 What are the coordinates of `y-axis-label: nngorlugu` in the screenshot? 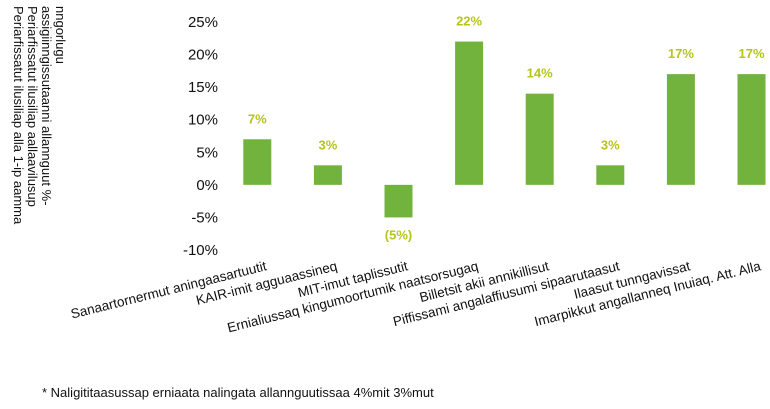 It's located at (60, 35).